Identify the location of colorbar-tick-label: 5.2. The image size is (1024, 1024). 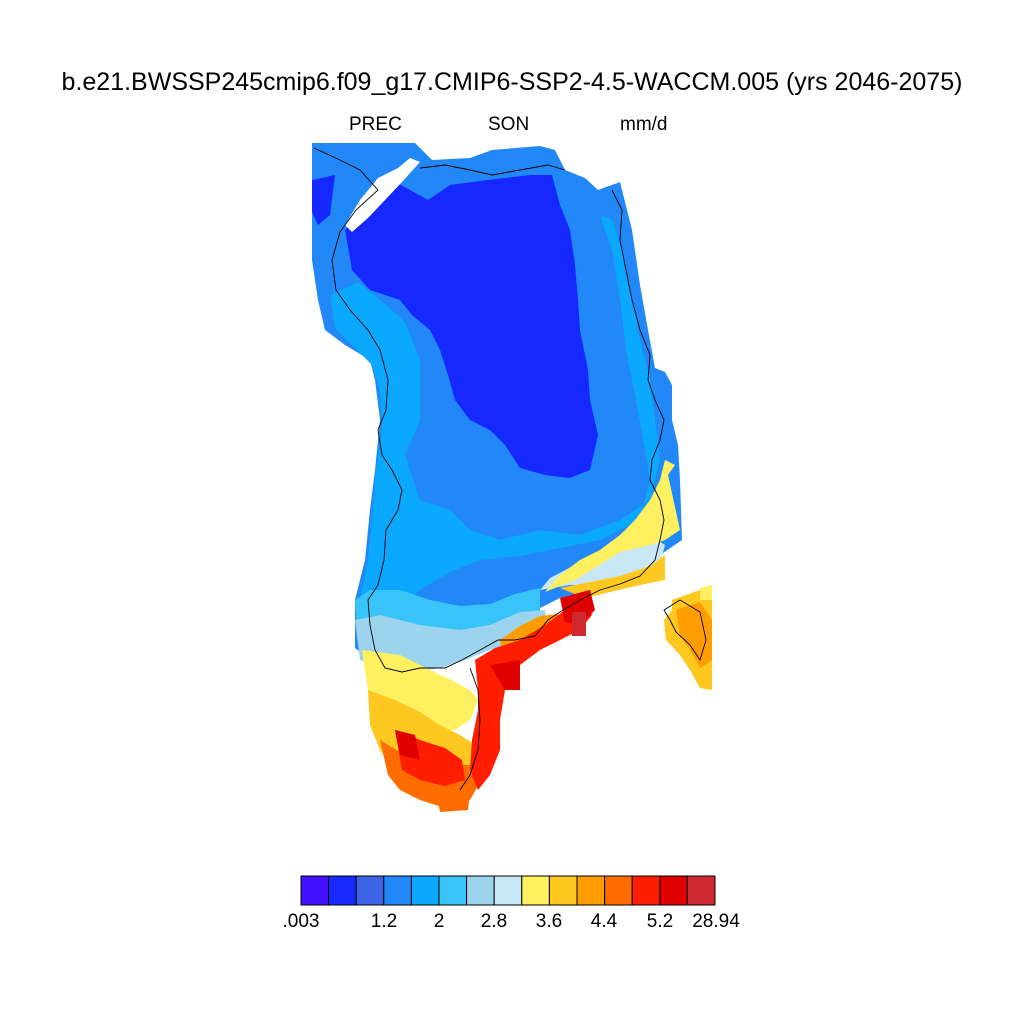
(660, 921).